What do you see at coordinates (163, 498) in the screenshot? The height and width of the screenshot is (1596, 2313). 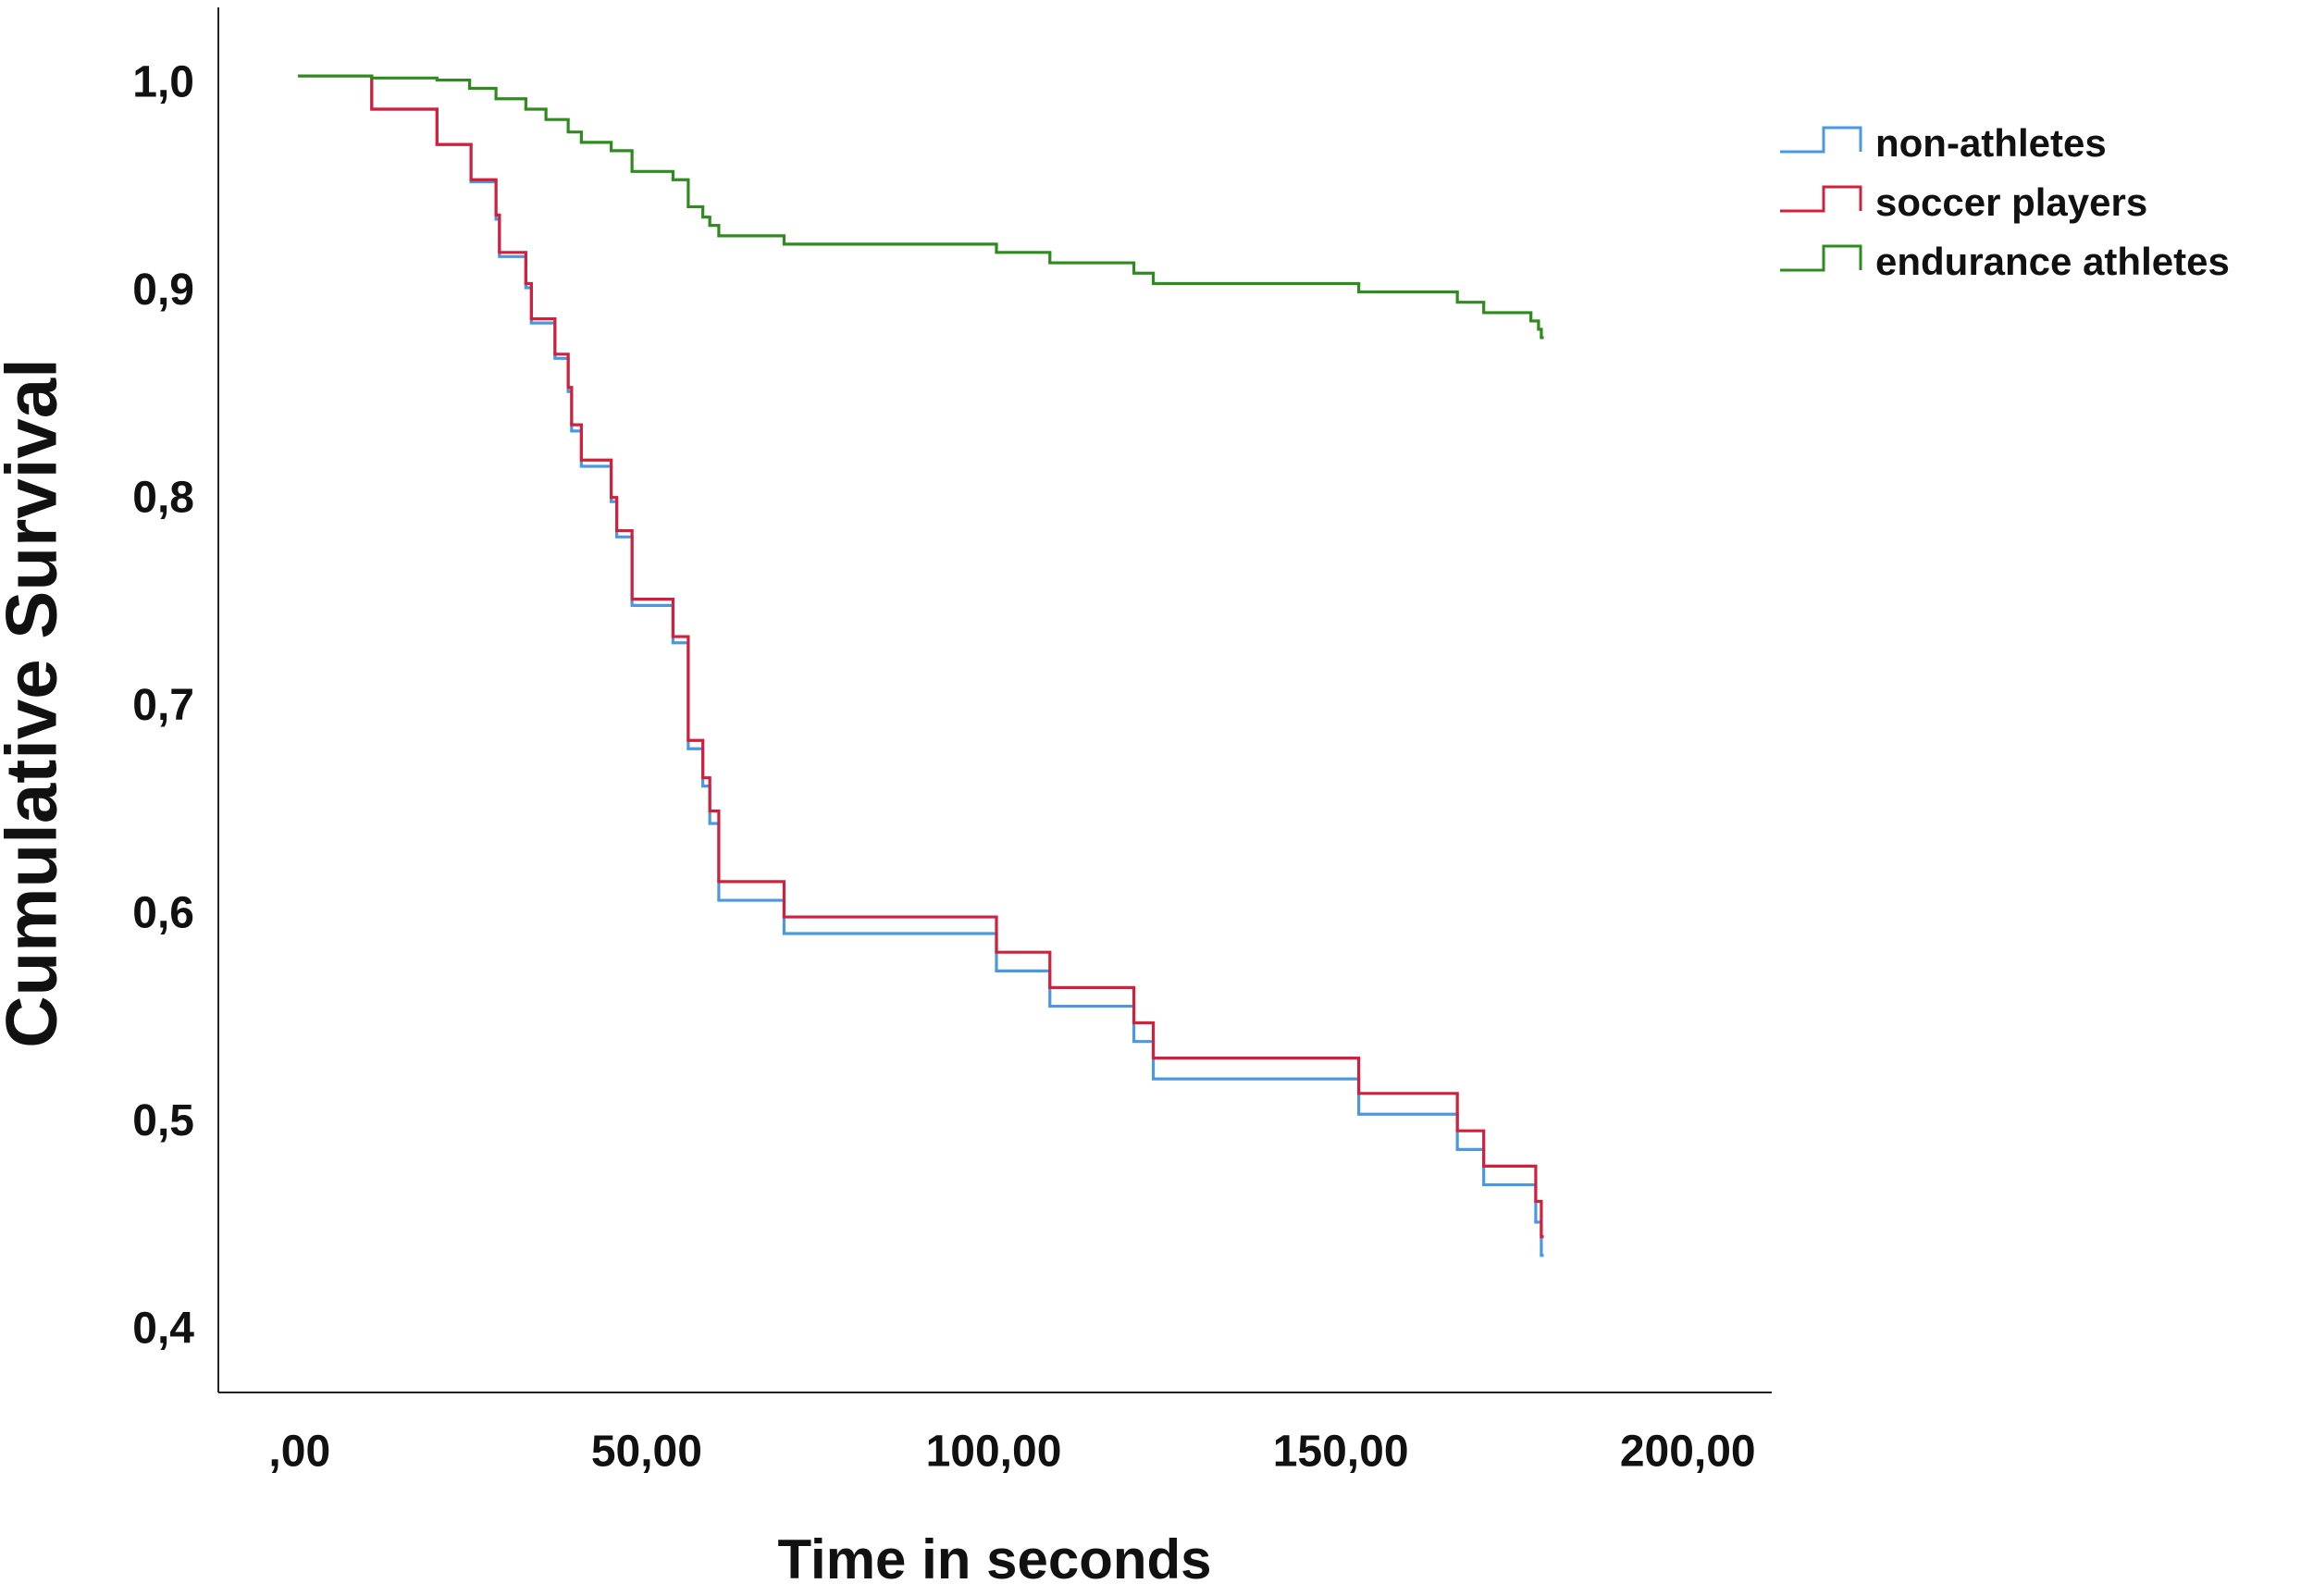 I see `y-tick-label: 0,8` at bounding box center [163, 498].